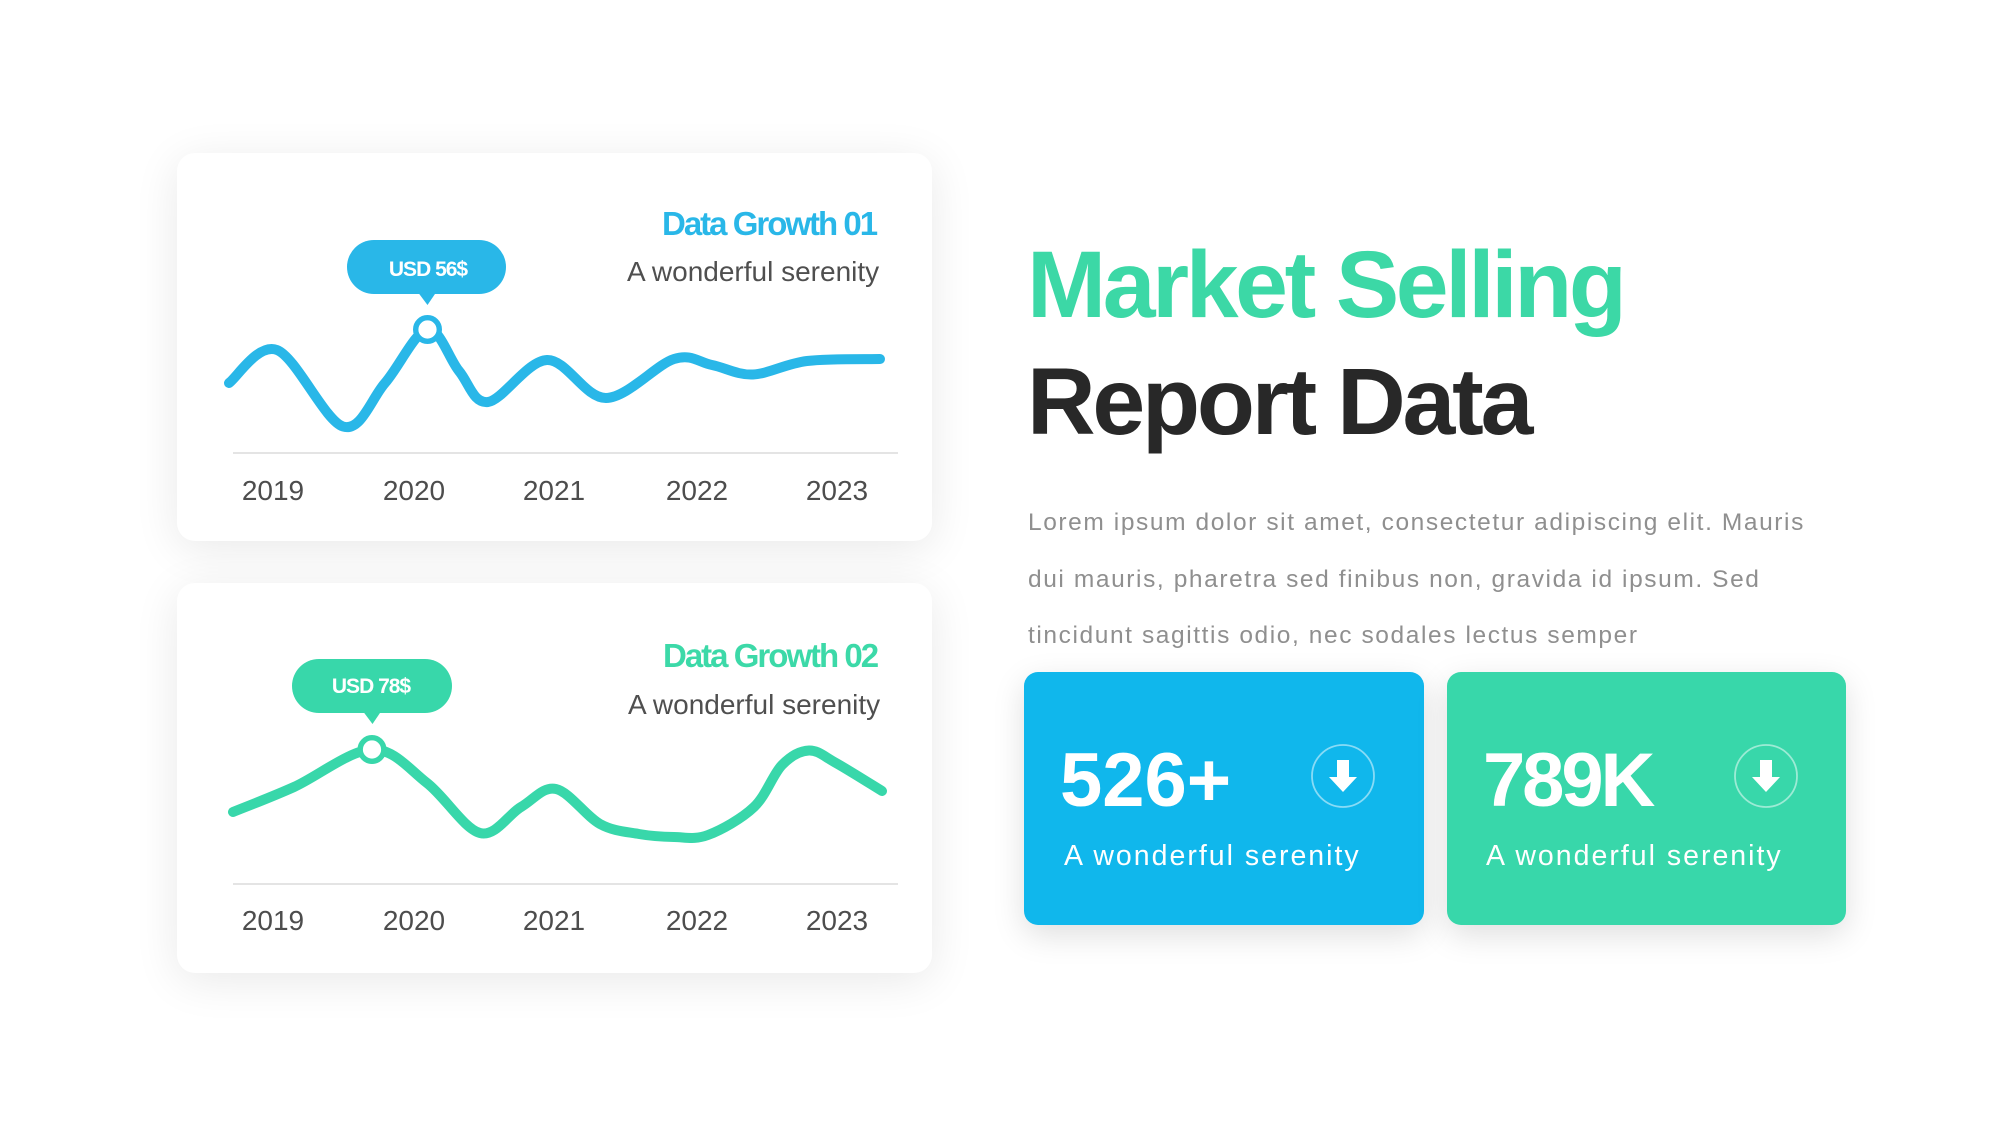 The image size is (2000, 1125). I want to click on svg-text: USD 56$, so click(429, 269).